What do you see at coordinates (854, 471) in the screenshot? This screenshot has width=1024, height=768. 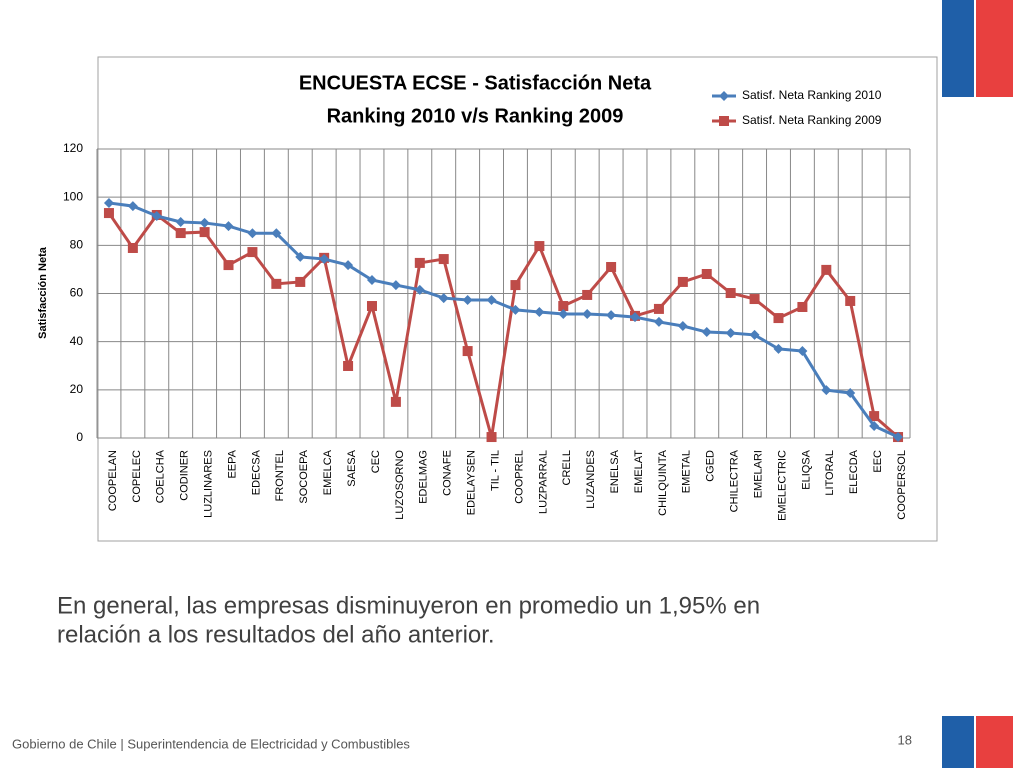 I see `x-tick-label: ELECDA` at bounding box center [854, 471].